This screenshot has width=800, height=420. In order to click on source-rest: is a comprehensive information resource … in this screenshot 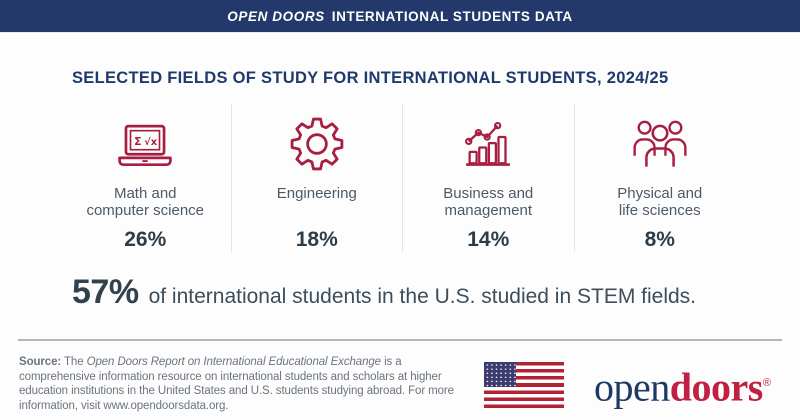, I will do `click(236, 384)`.